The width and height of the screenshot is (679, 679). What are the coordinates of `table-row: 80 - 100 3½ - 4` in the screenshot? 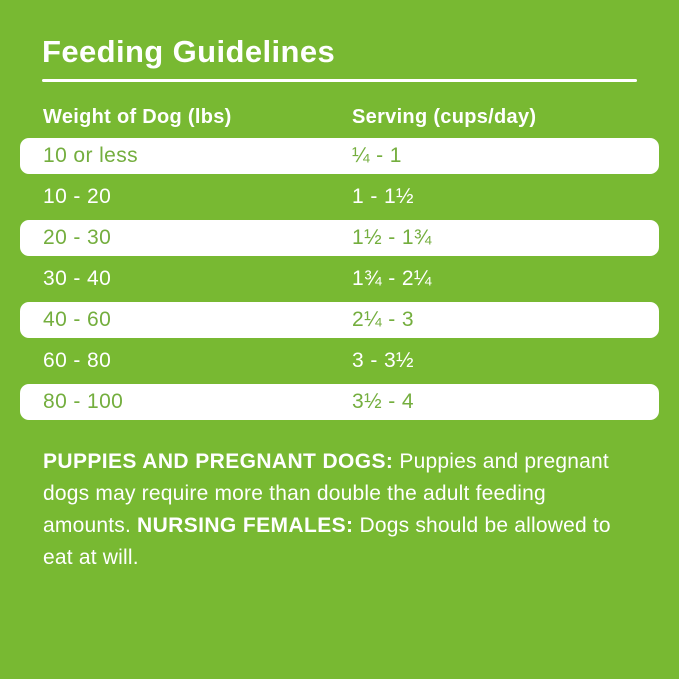 It's located at (339, 401).